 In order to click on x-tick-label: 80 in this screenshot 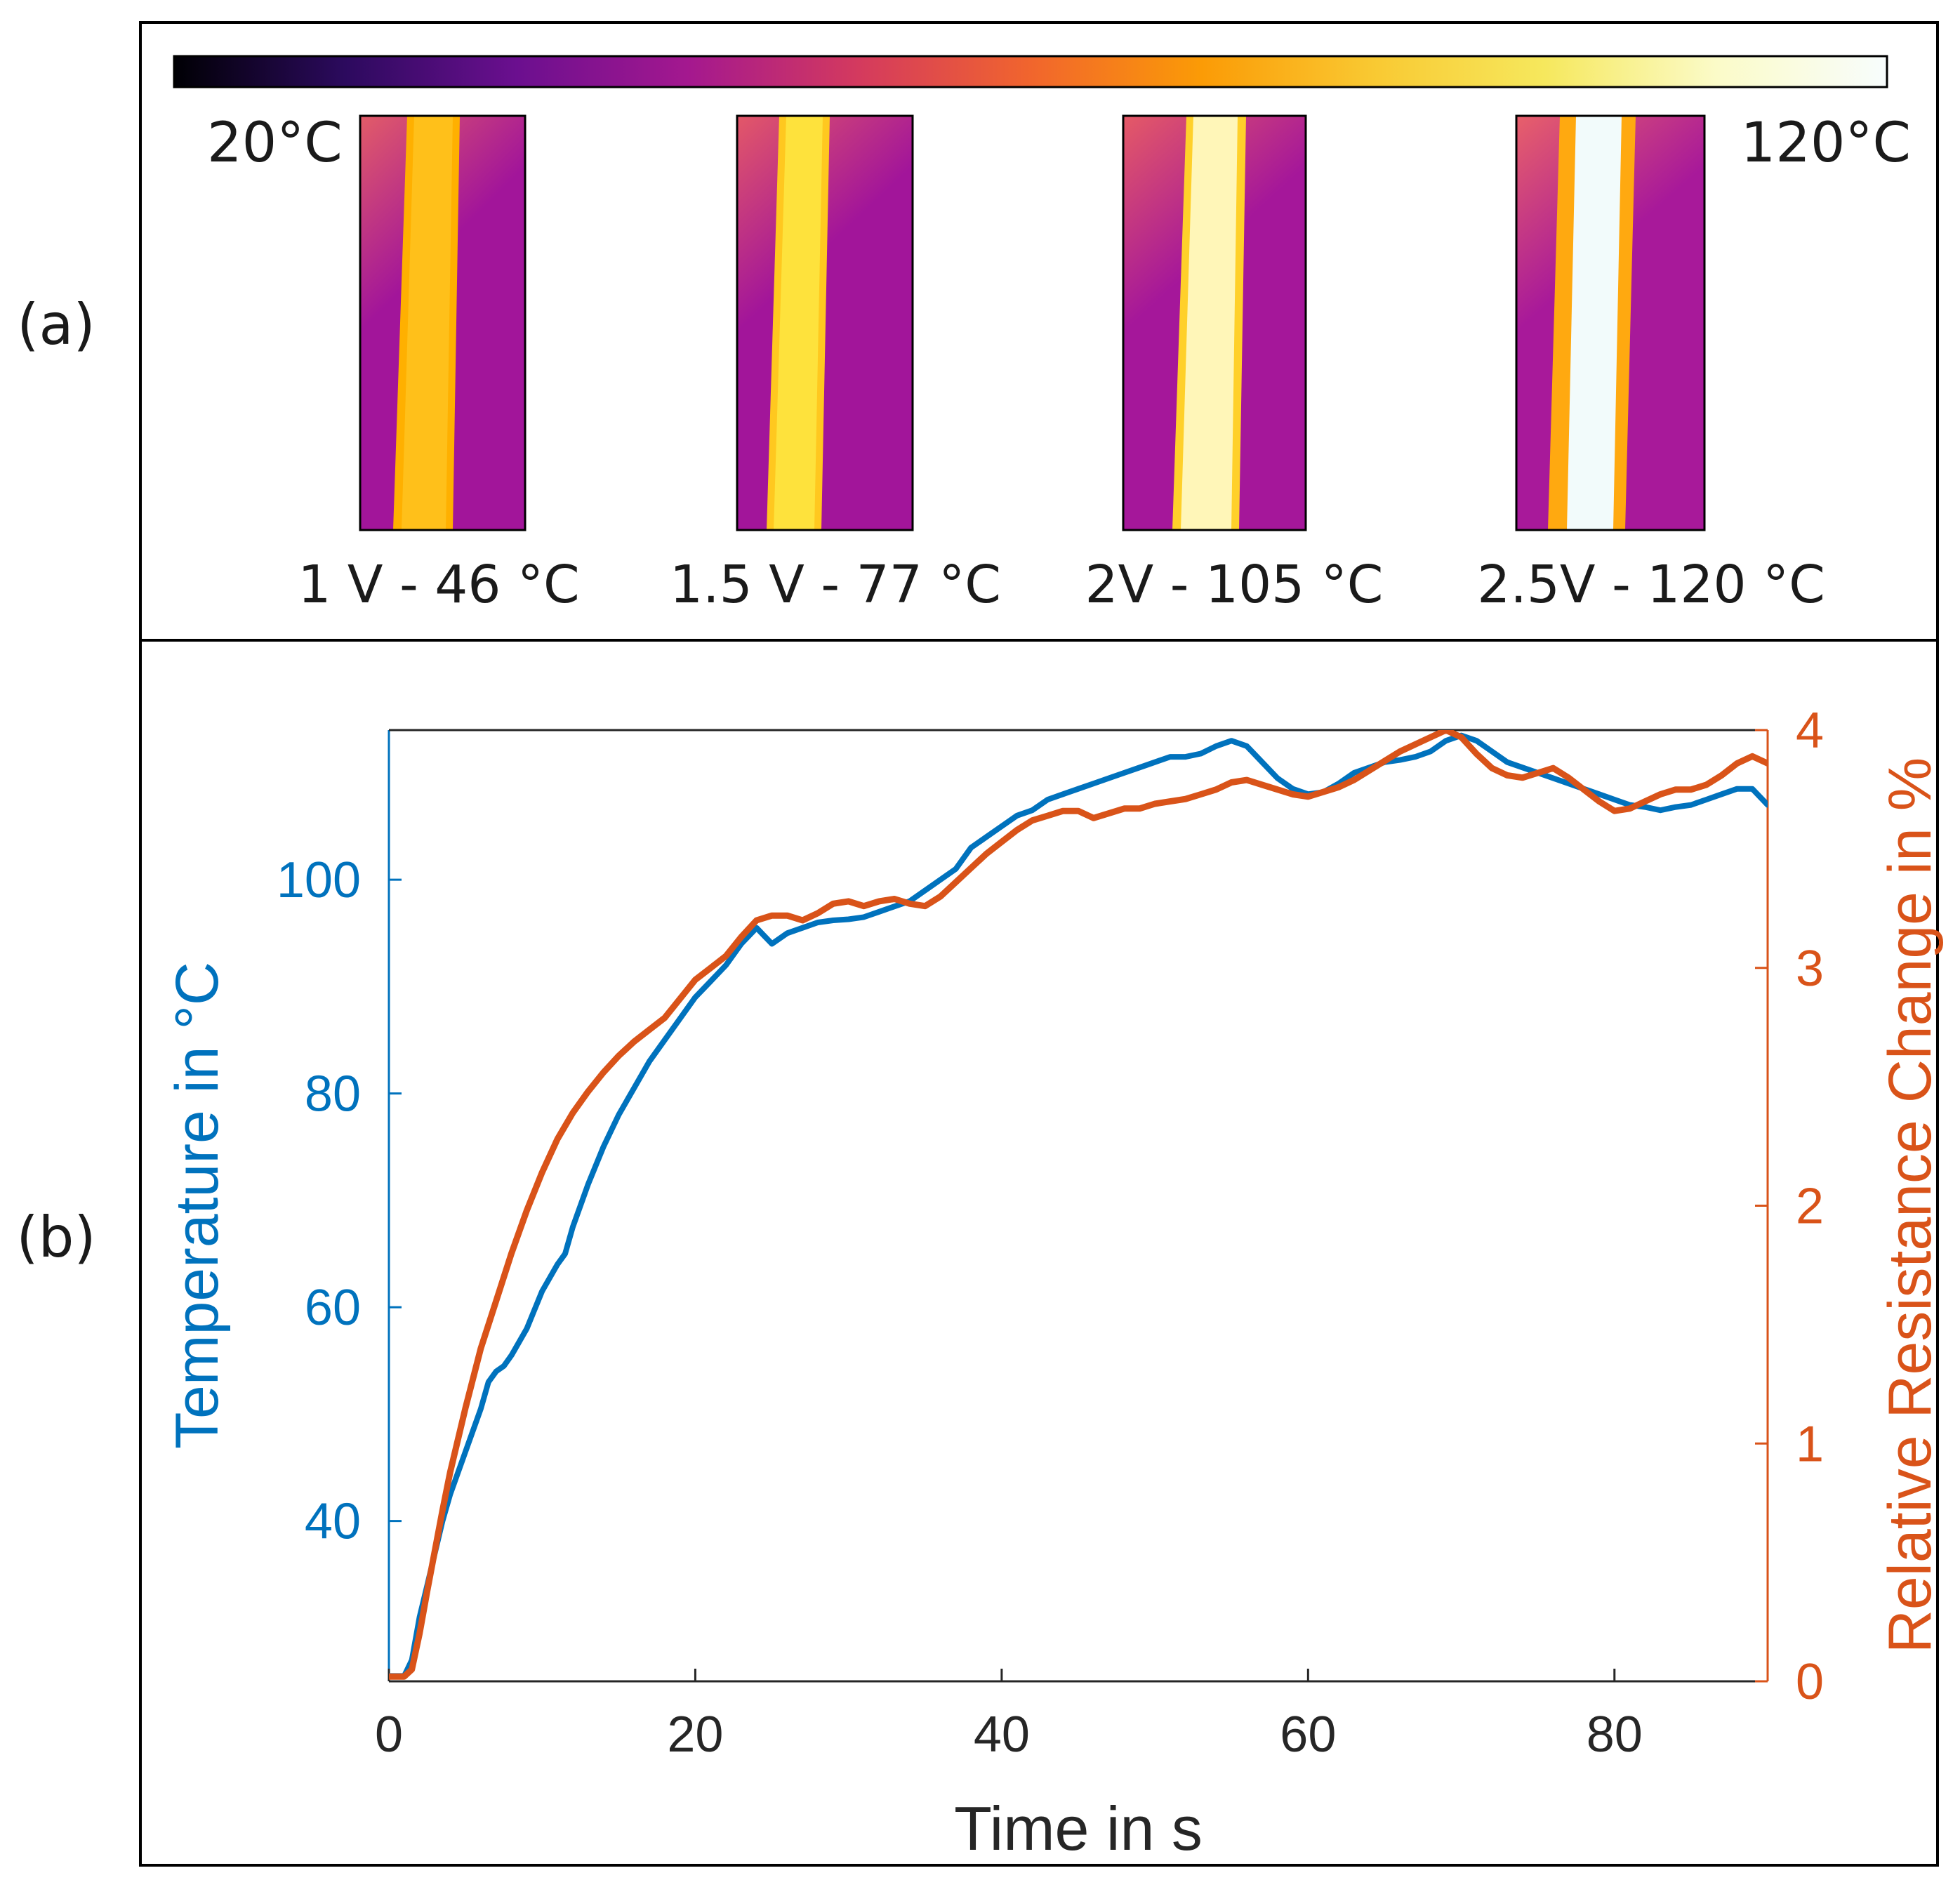, I will do `click(1615, 1735)`.